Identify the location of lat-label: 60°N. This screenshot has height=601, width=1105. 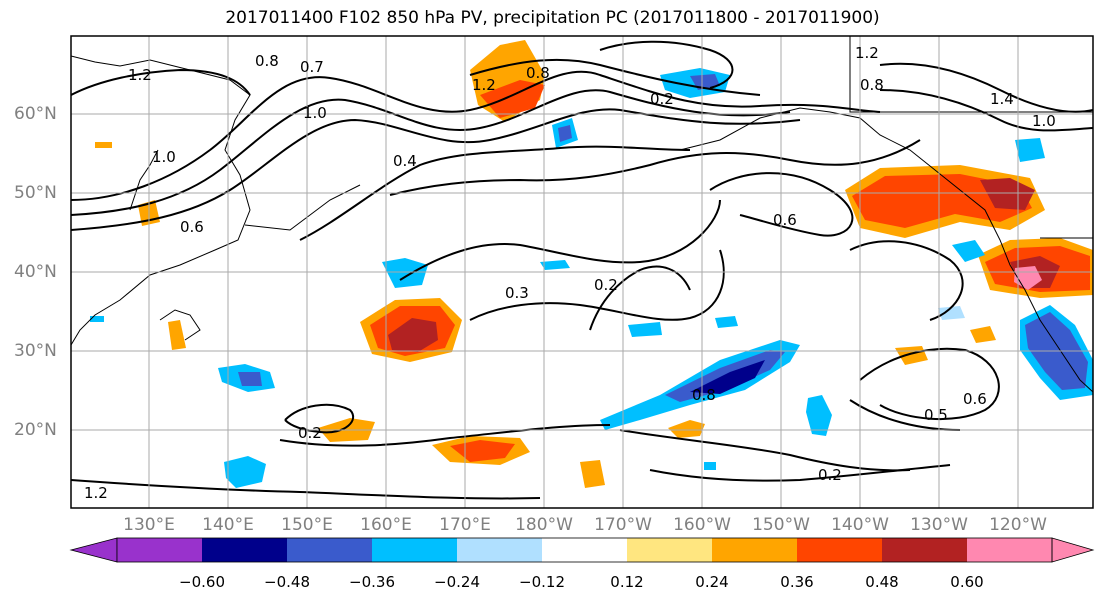
(35, 114).